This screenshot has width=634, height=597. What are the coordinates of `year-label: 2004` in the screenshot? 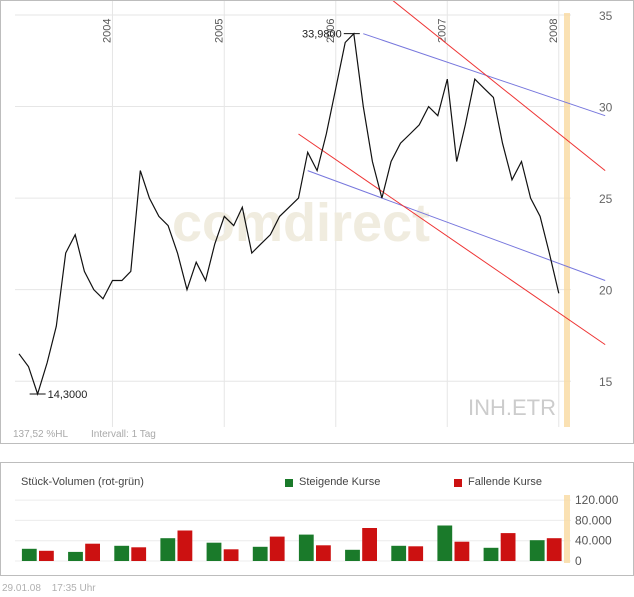 It's located at (107, 31).